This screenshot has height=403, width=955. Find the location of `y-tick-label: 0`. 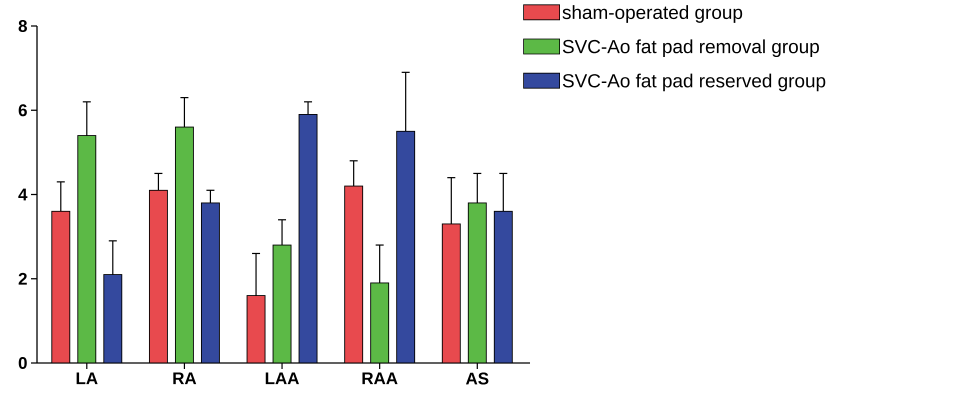

y-tick-label: 0 is located at coordinates (22, 363).